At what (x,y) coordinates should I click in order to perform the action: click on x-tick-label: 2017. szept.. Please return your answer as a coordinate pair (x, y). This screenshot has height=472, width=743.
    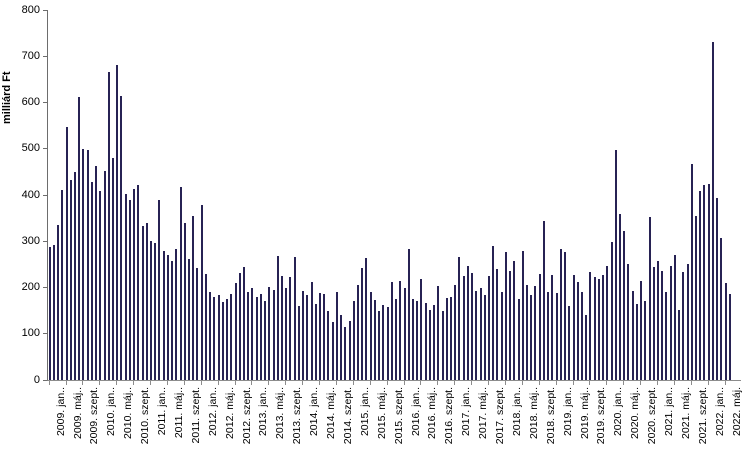
    Looking at the image, I should click on (500, 416).